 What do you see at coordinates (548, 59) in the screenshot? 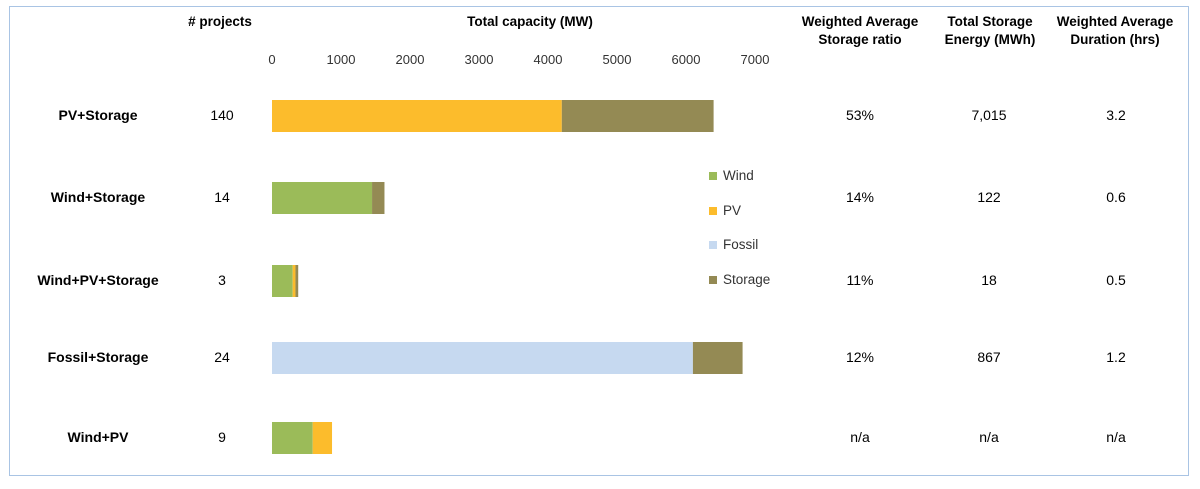
I see `x-tick-label: 4000` at bounding box center [548, 59].